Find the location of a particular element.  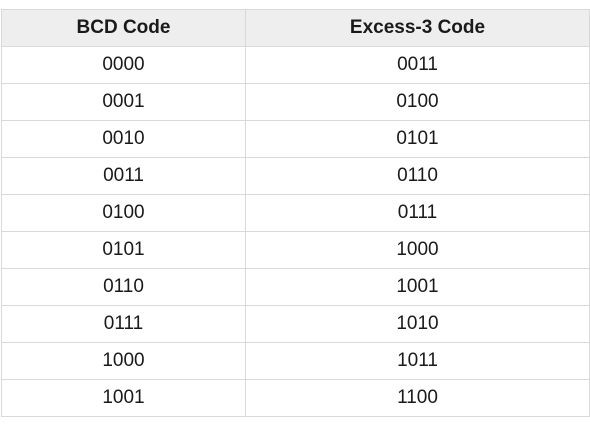

bcd-cell: 0010 is located at coordinates (123, 139).